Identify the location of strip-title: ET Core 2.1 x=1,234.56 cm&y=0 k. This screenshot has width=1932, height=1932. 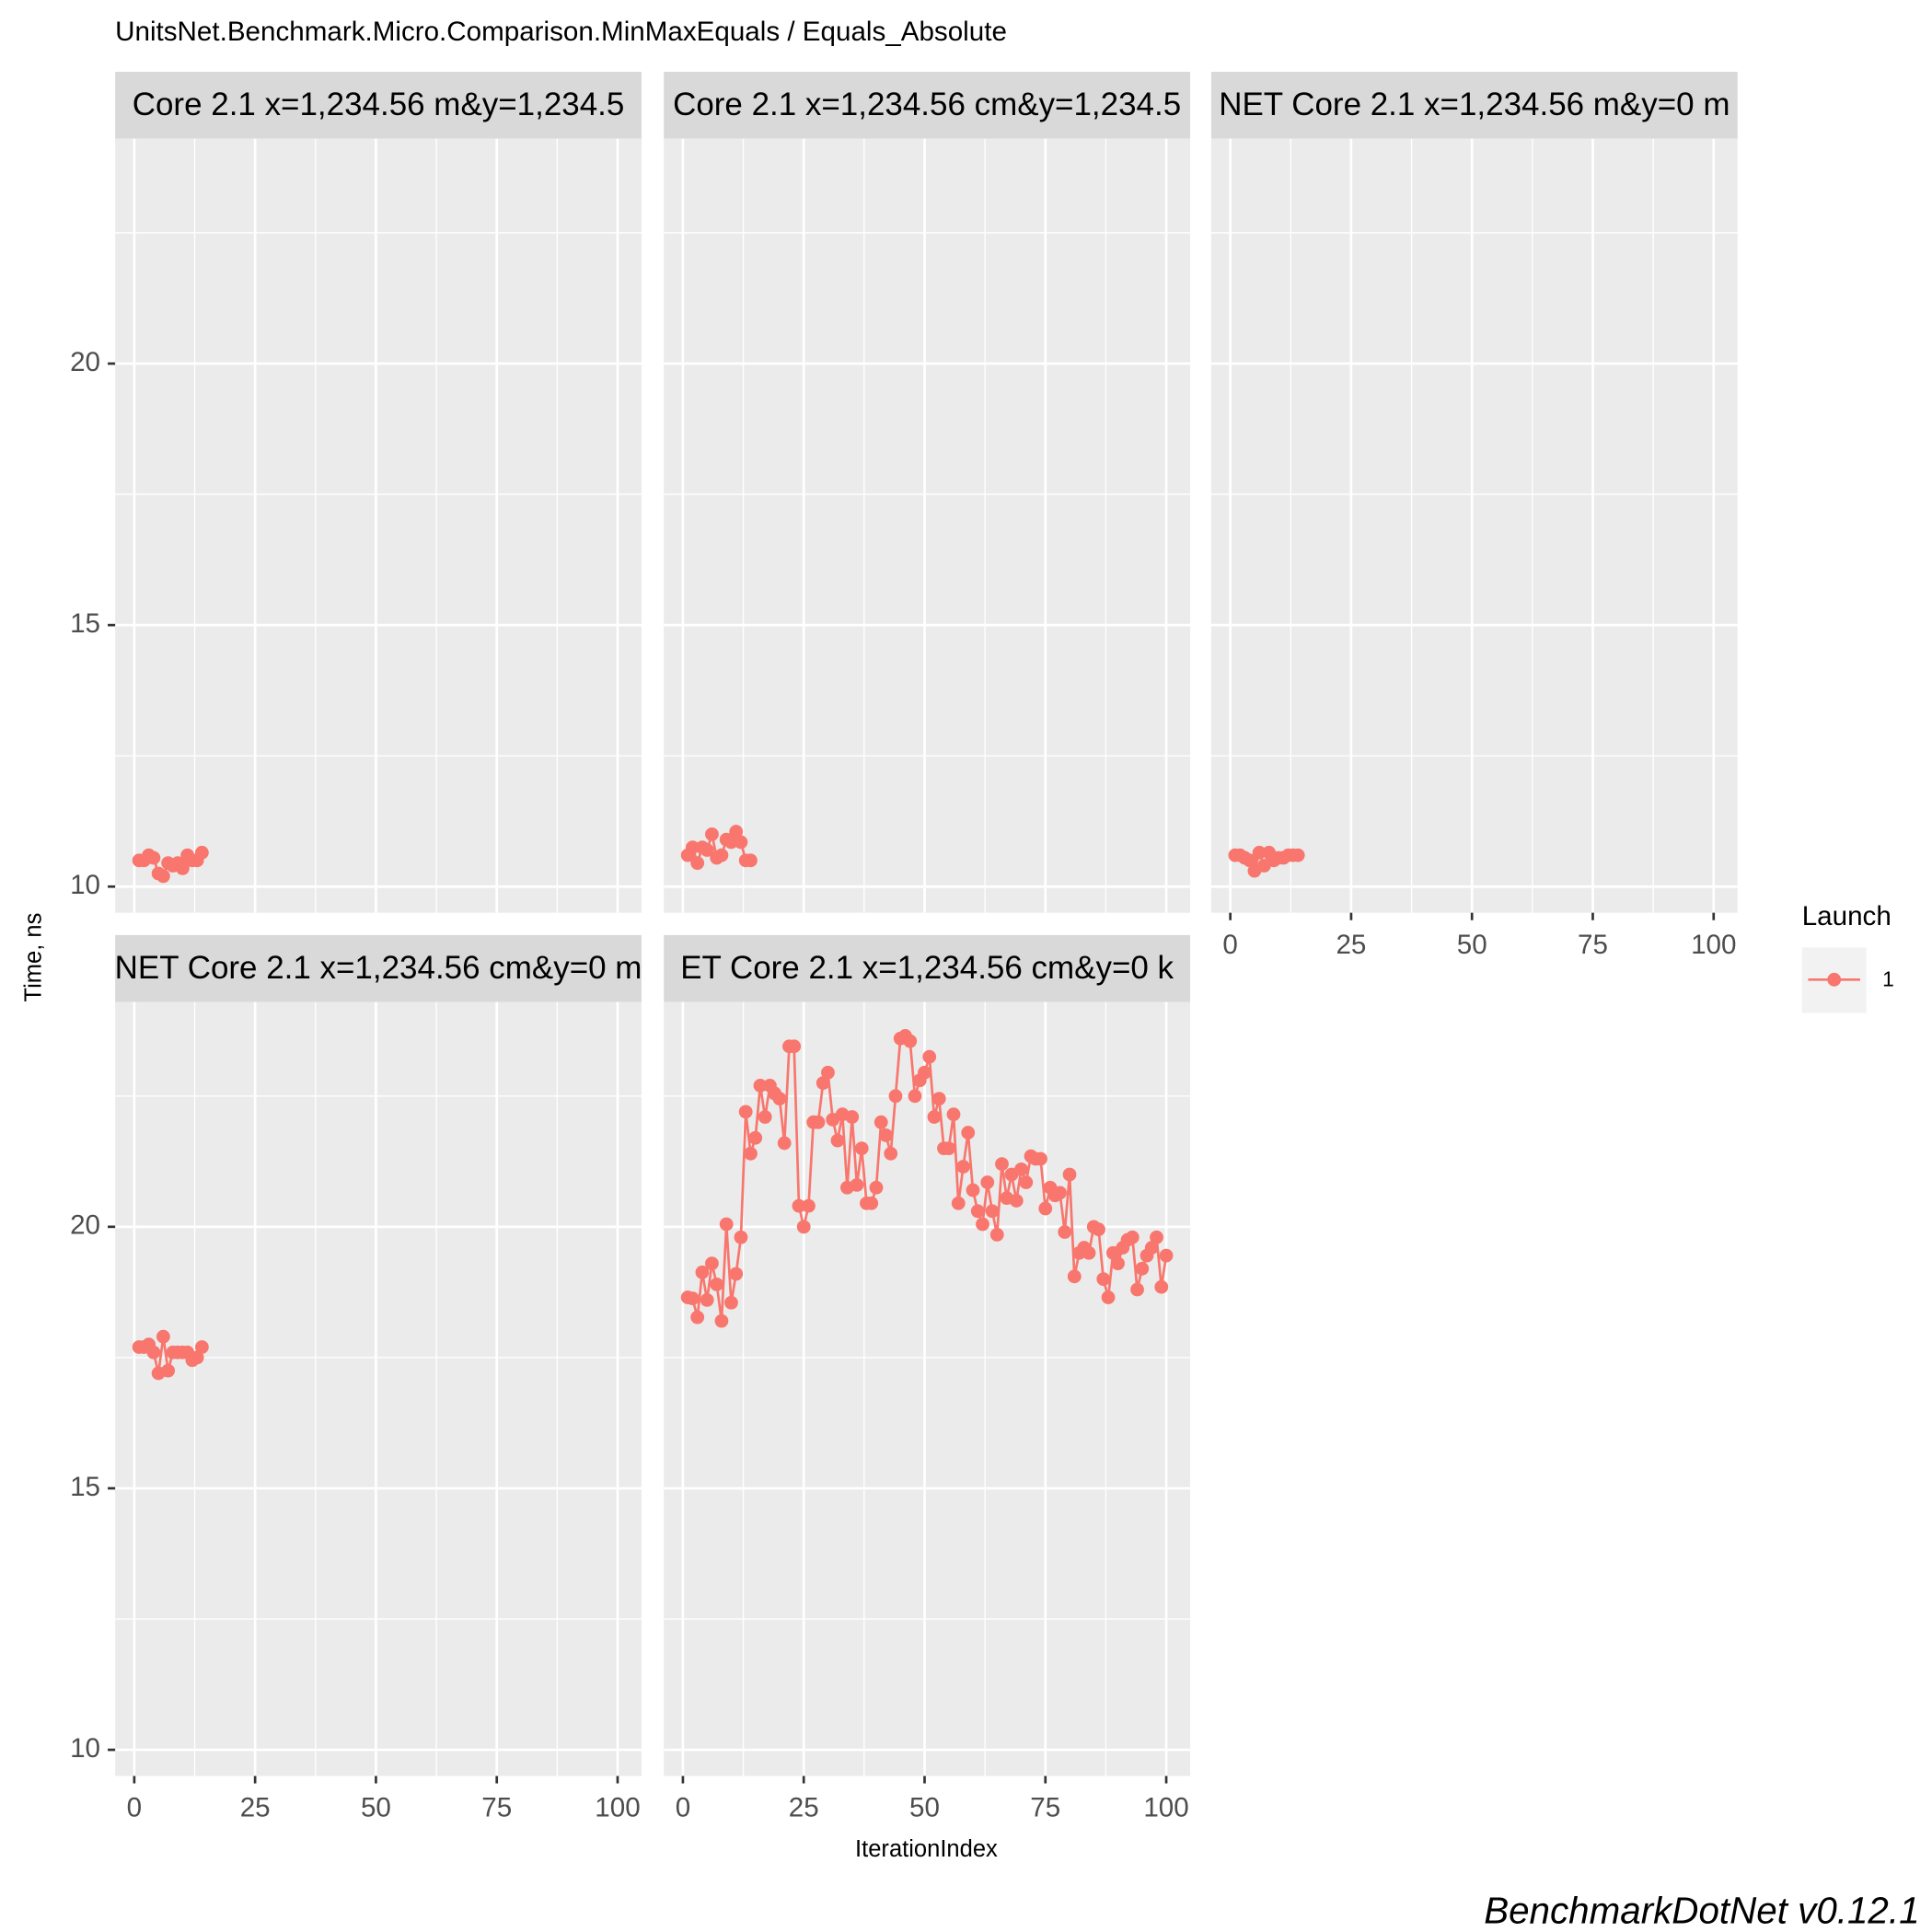
(927, 968).